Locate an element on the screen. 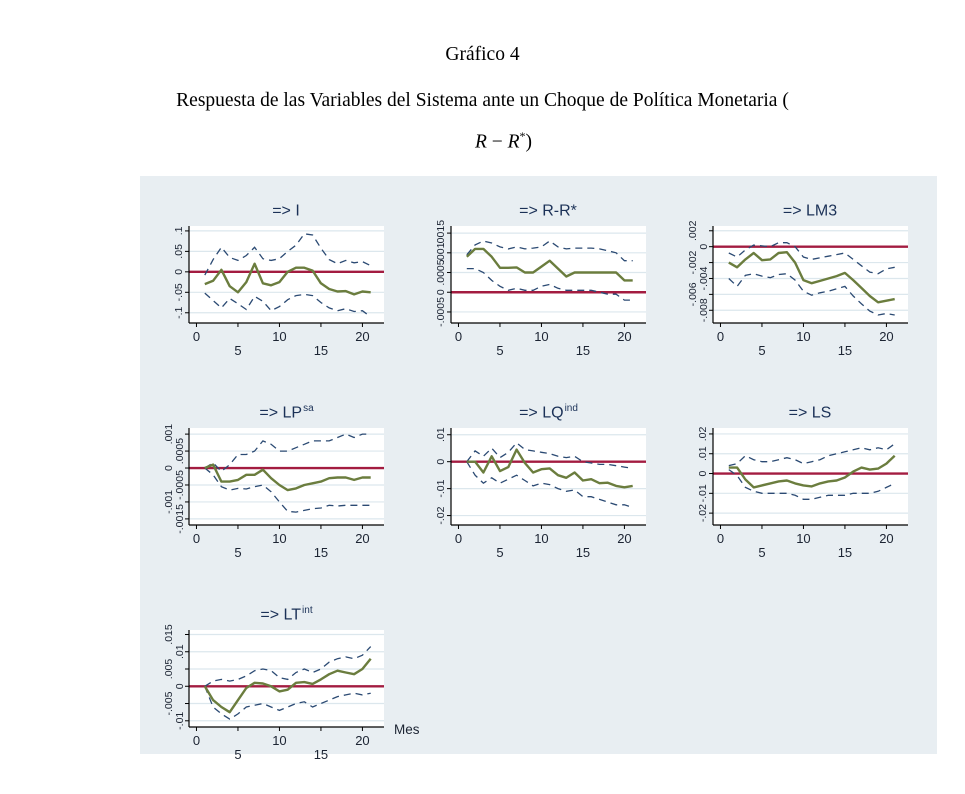 This screenshot has width=965, height=794. chart-cell-lm3: => LM3 -.008 -.006 -.004 -.002 0.002 0 5 10 15 20 is located at coordinates (806, 285).